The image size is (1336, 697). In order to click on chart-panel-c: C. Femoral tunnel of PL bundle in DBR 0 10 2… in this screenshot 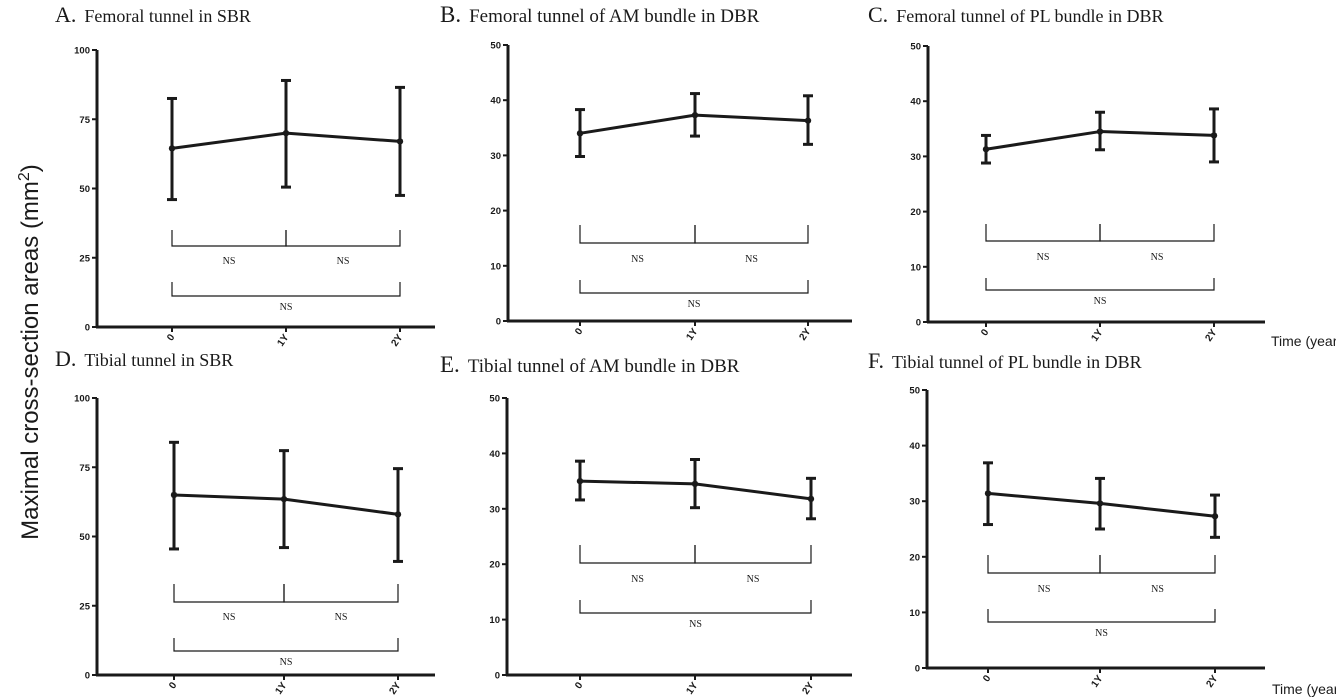, I will do `click(1066, 173)`.